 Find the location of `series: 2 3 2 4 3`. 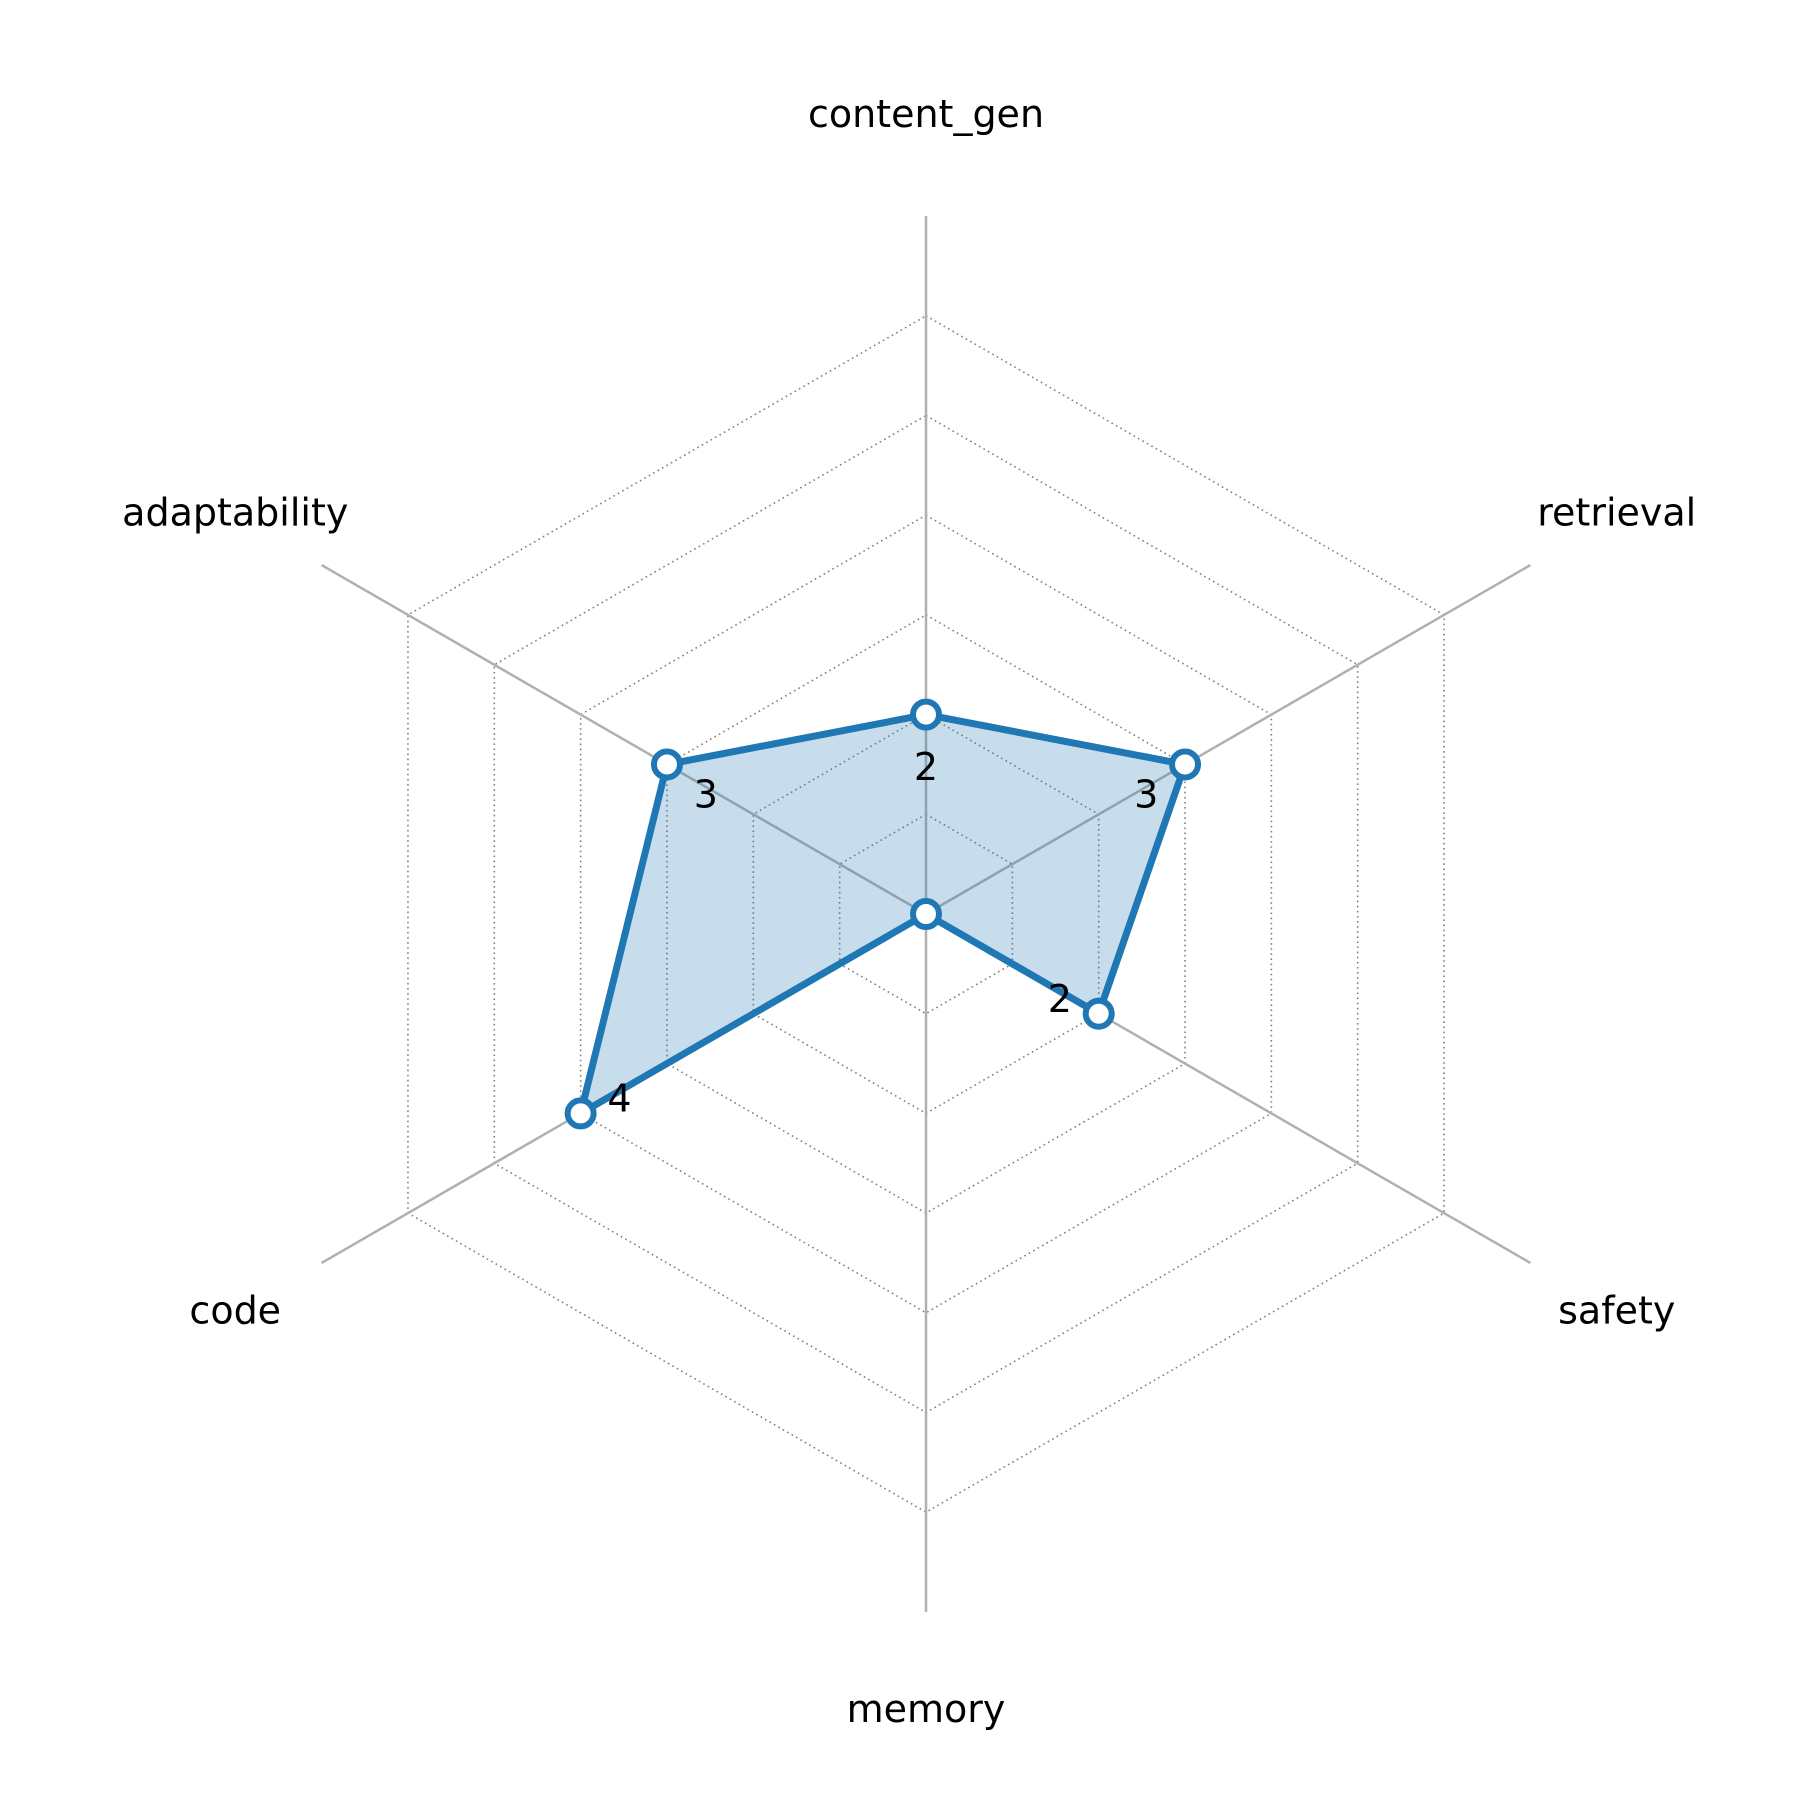

series: 2 3 2 4 3 is located at coordinates (883, 914).